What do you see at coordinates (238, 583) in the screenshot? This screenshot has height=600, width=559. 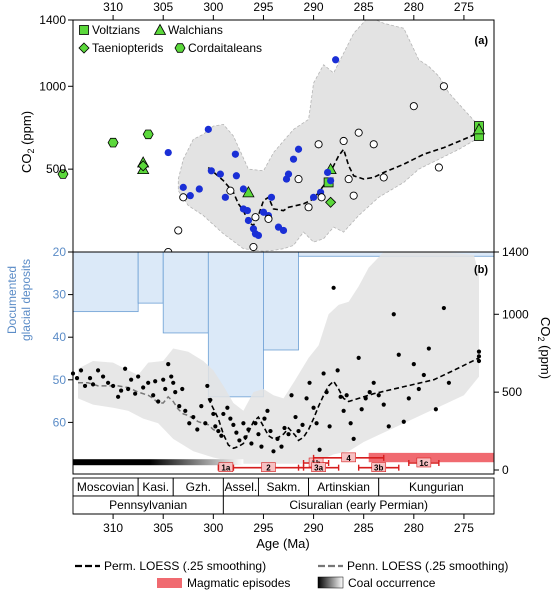 I see `magmatic-legend-label: Magmatic episodes` at bounding box center [238, 583].